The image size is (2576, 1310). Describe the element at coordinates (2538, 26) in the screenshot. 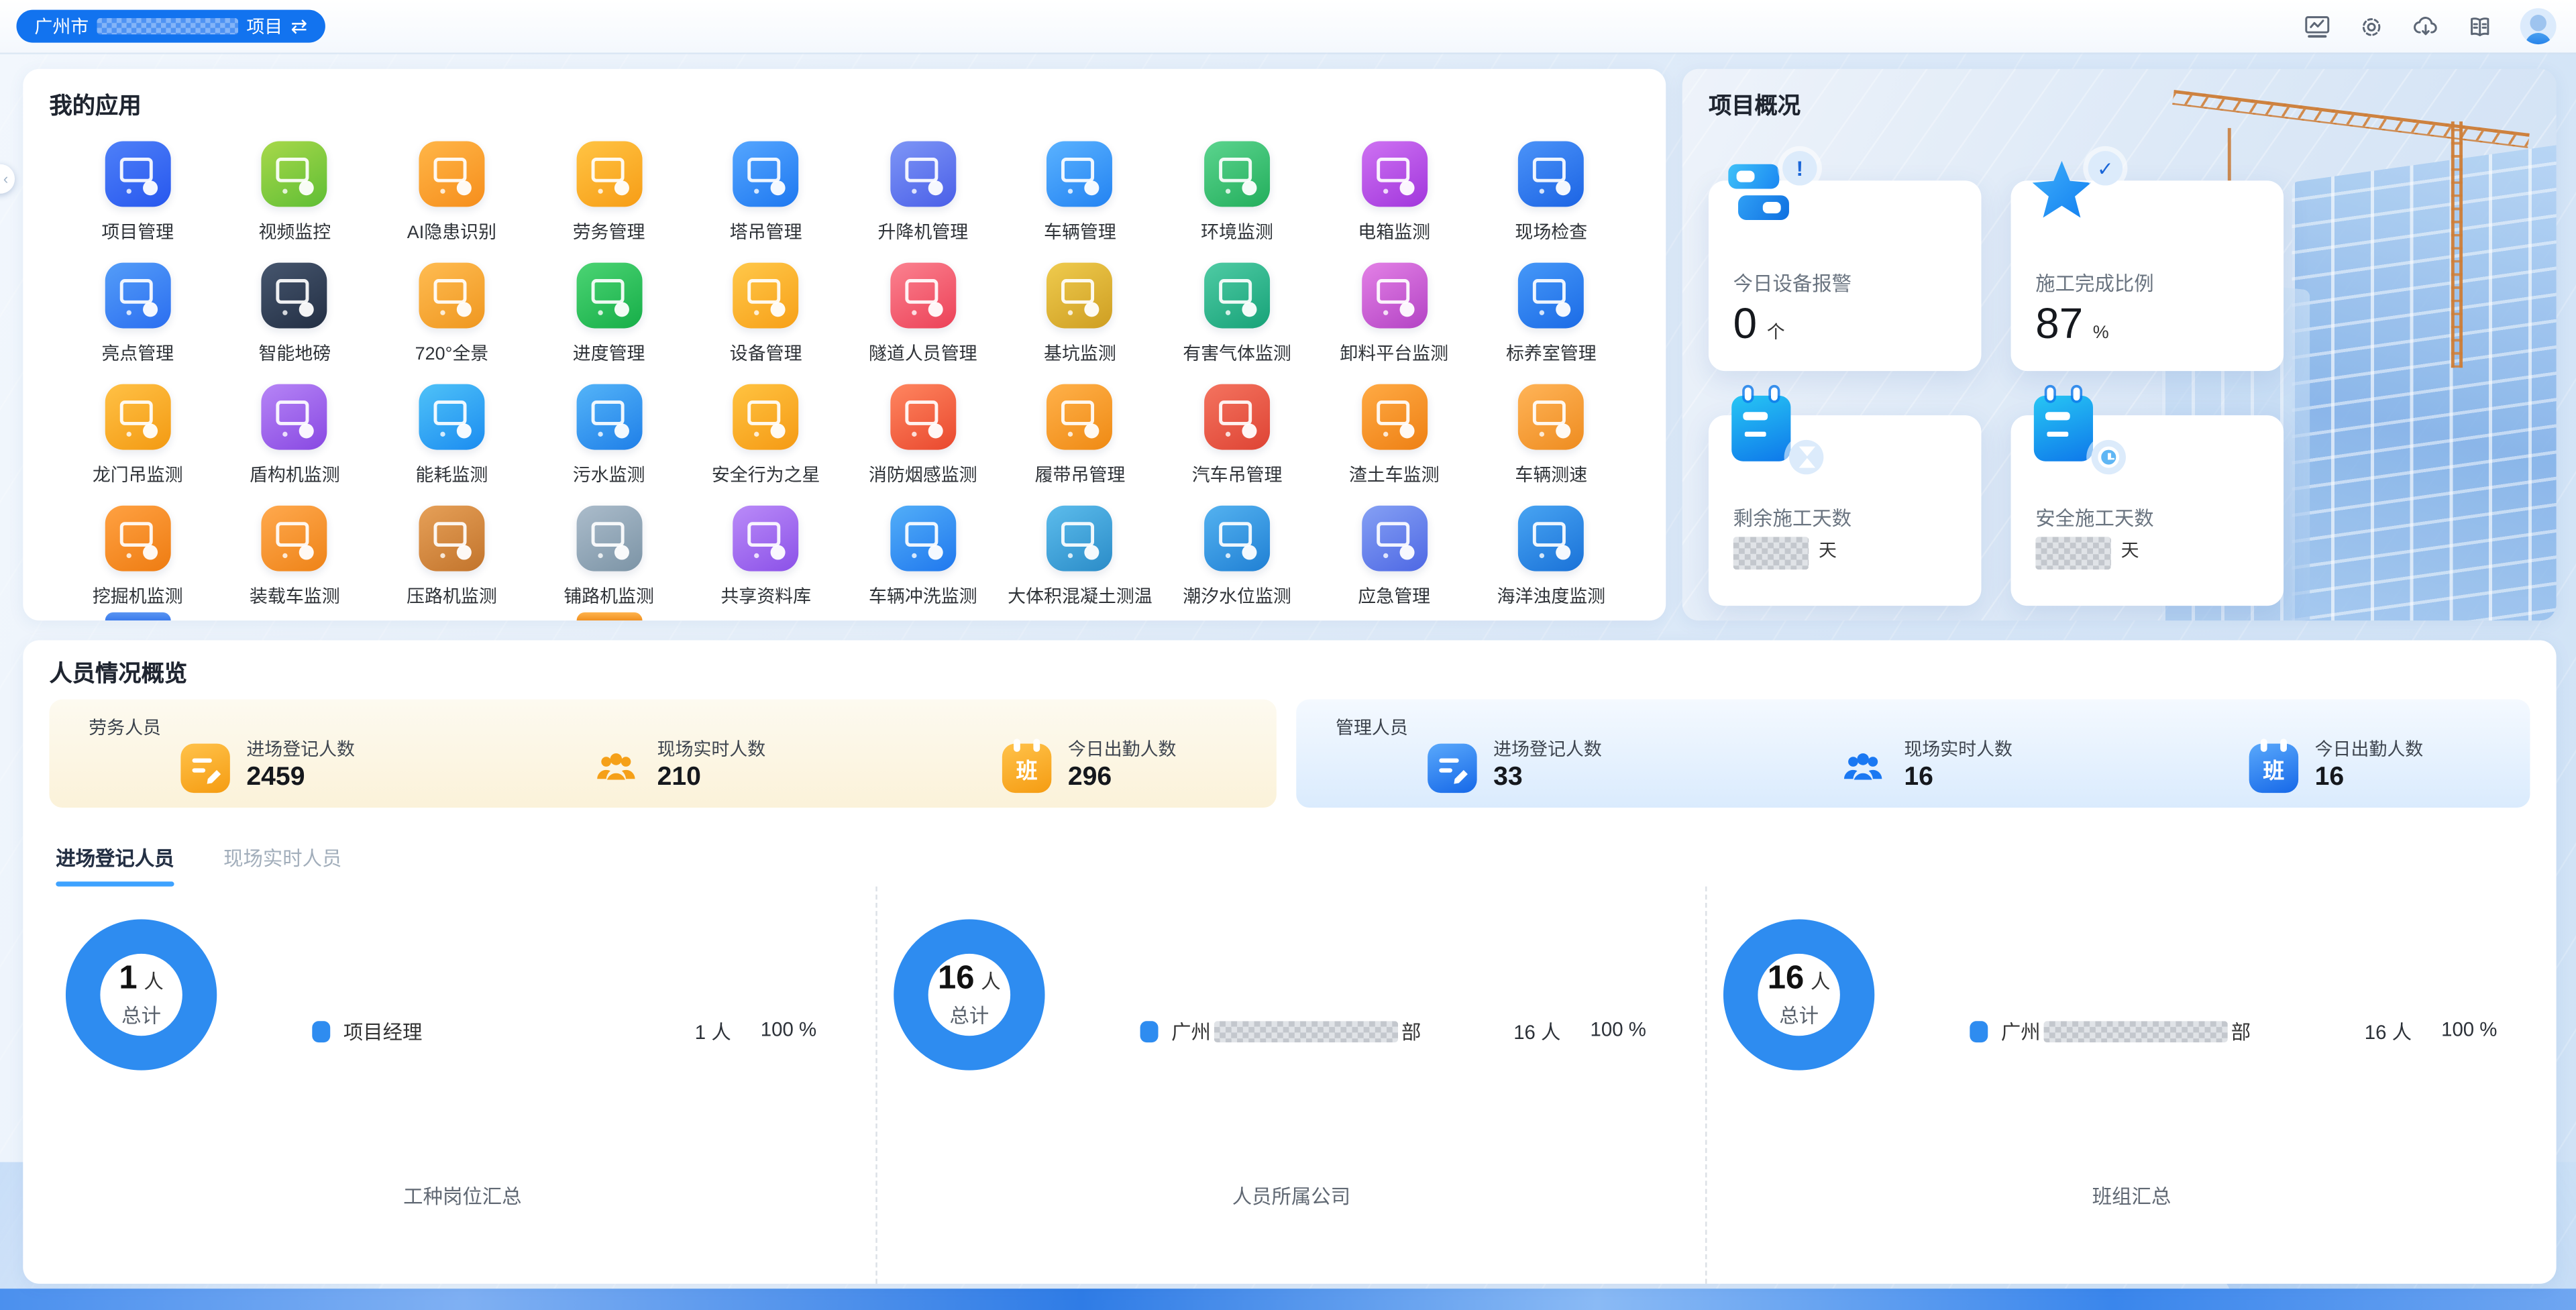

I see `user-avatar` at that location.